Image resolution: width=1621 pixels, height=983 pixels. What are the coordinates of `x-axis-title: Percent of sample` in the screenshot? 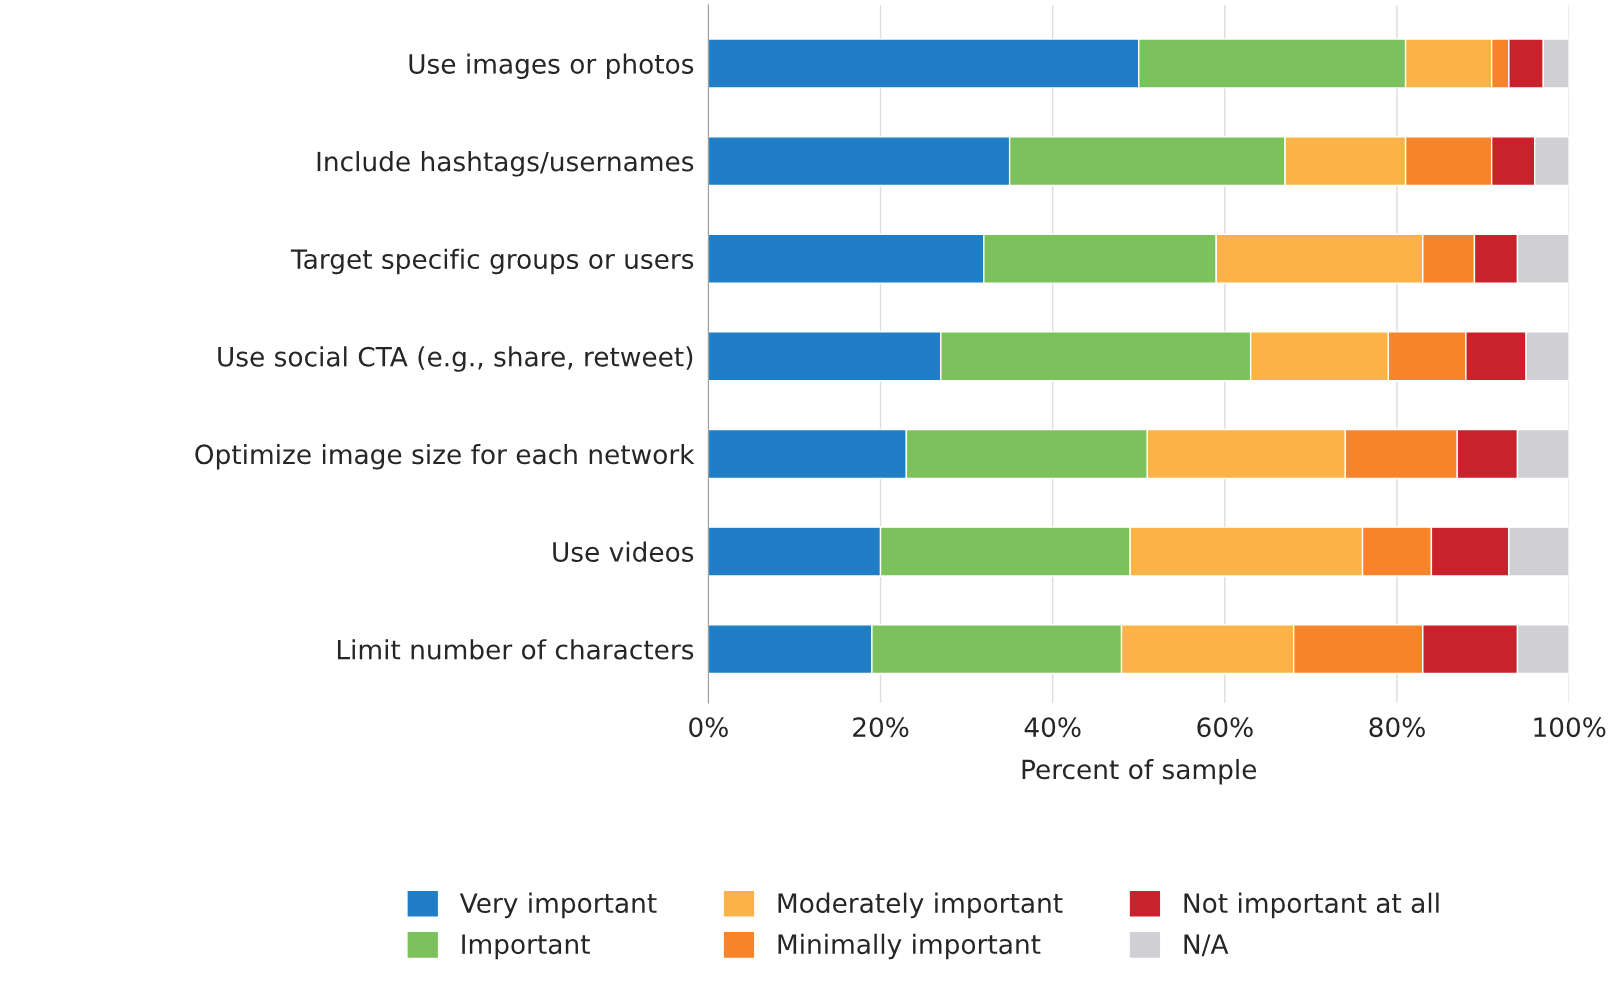 It's located at (1139, 771).